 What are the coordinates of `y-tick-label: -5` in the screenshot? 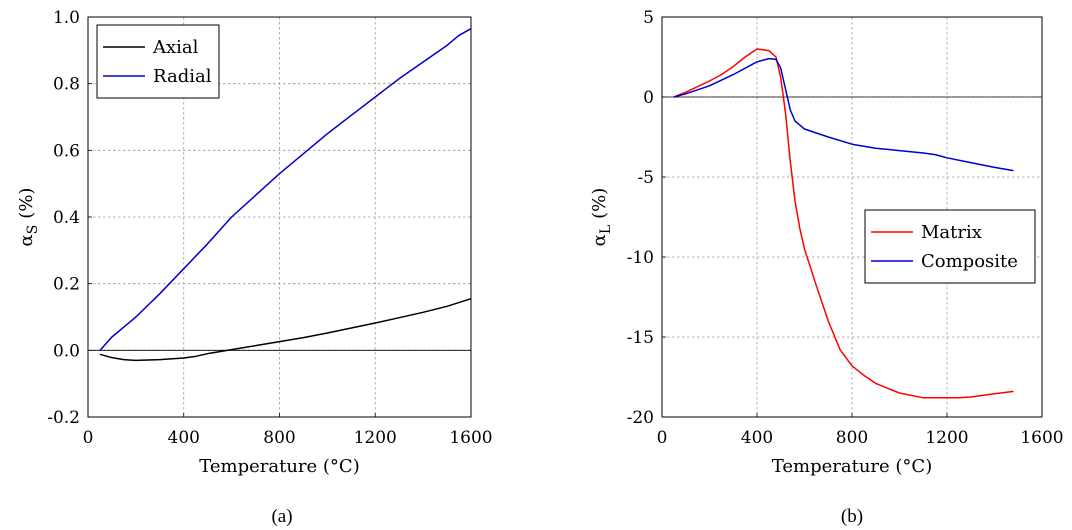 It's located at (645, 178).